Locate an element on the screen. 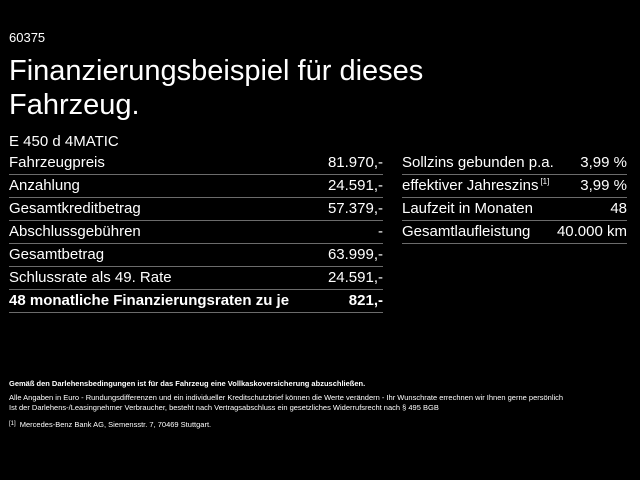  table-row: Abschlussgebühren - is located at coordinates (196, 232).